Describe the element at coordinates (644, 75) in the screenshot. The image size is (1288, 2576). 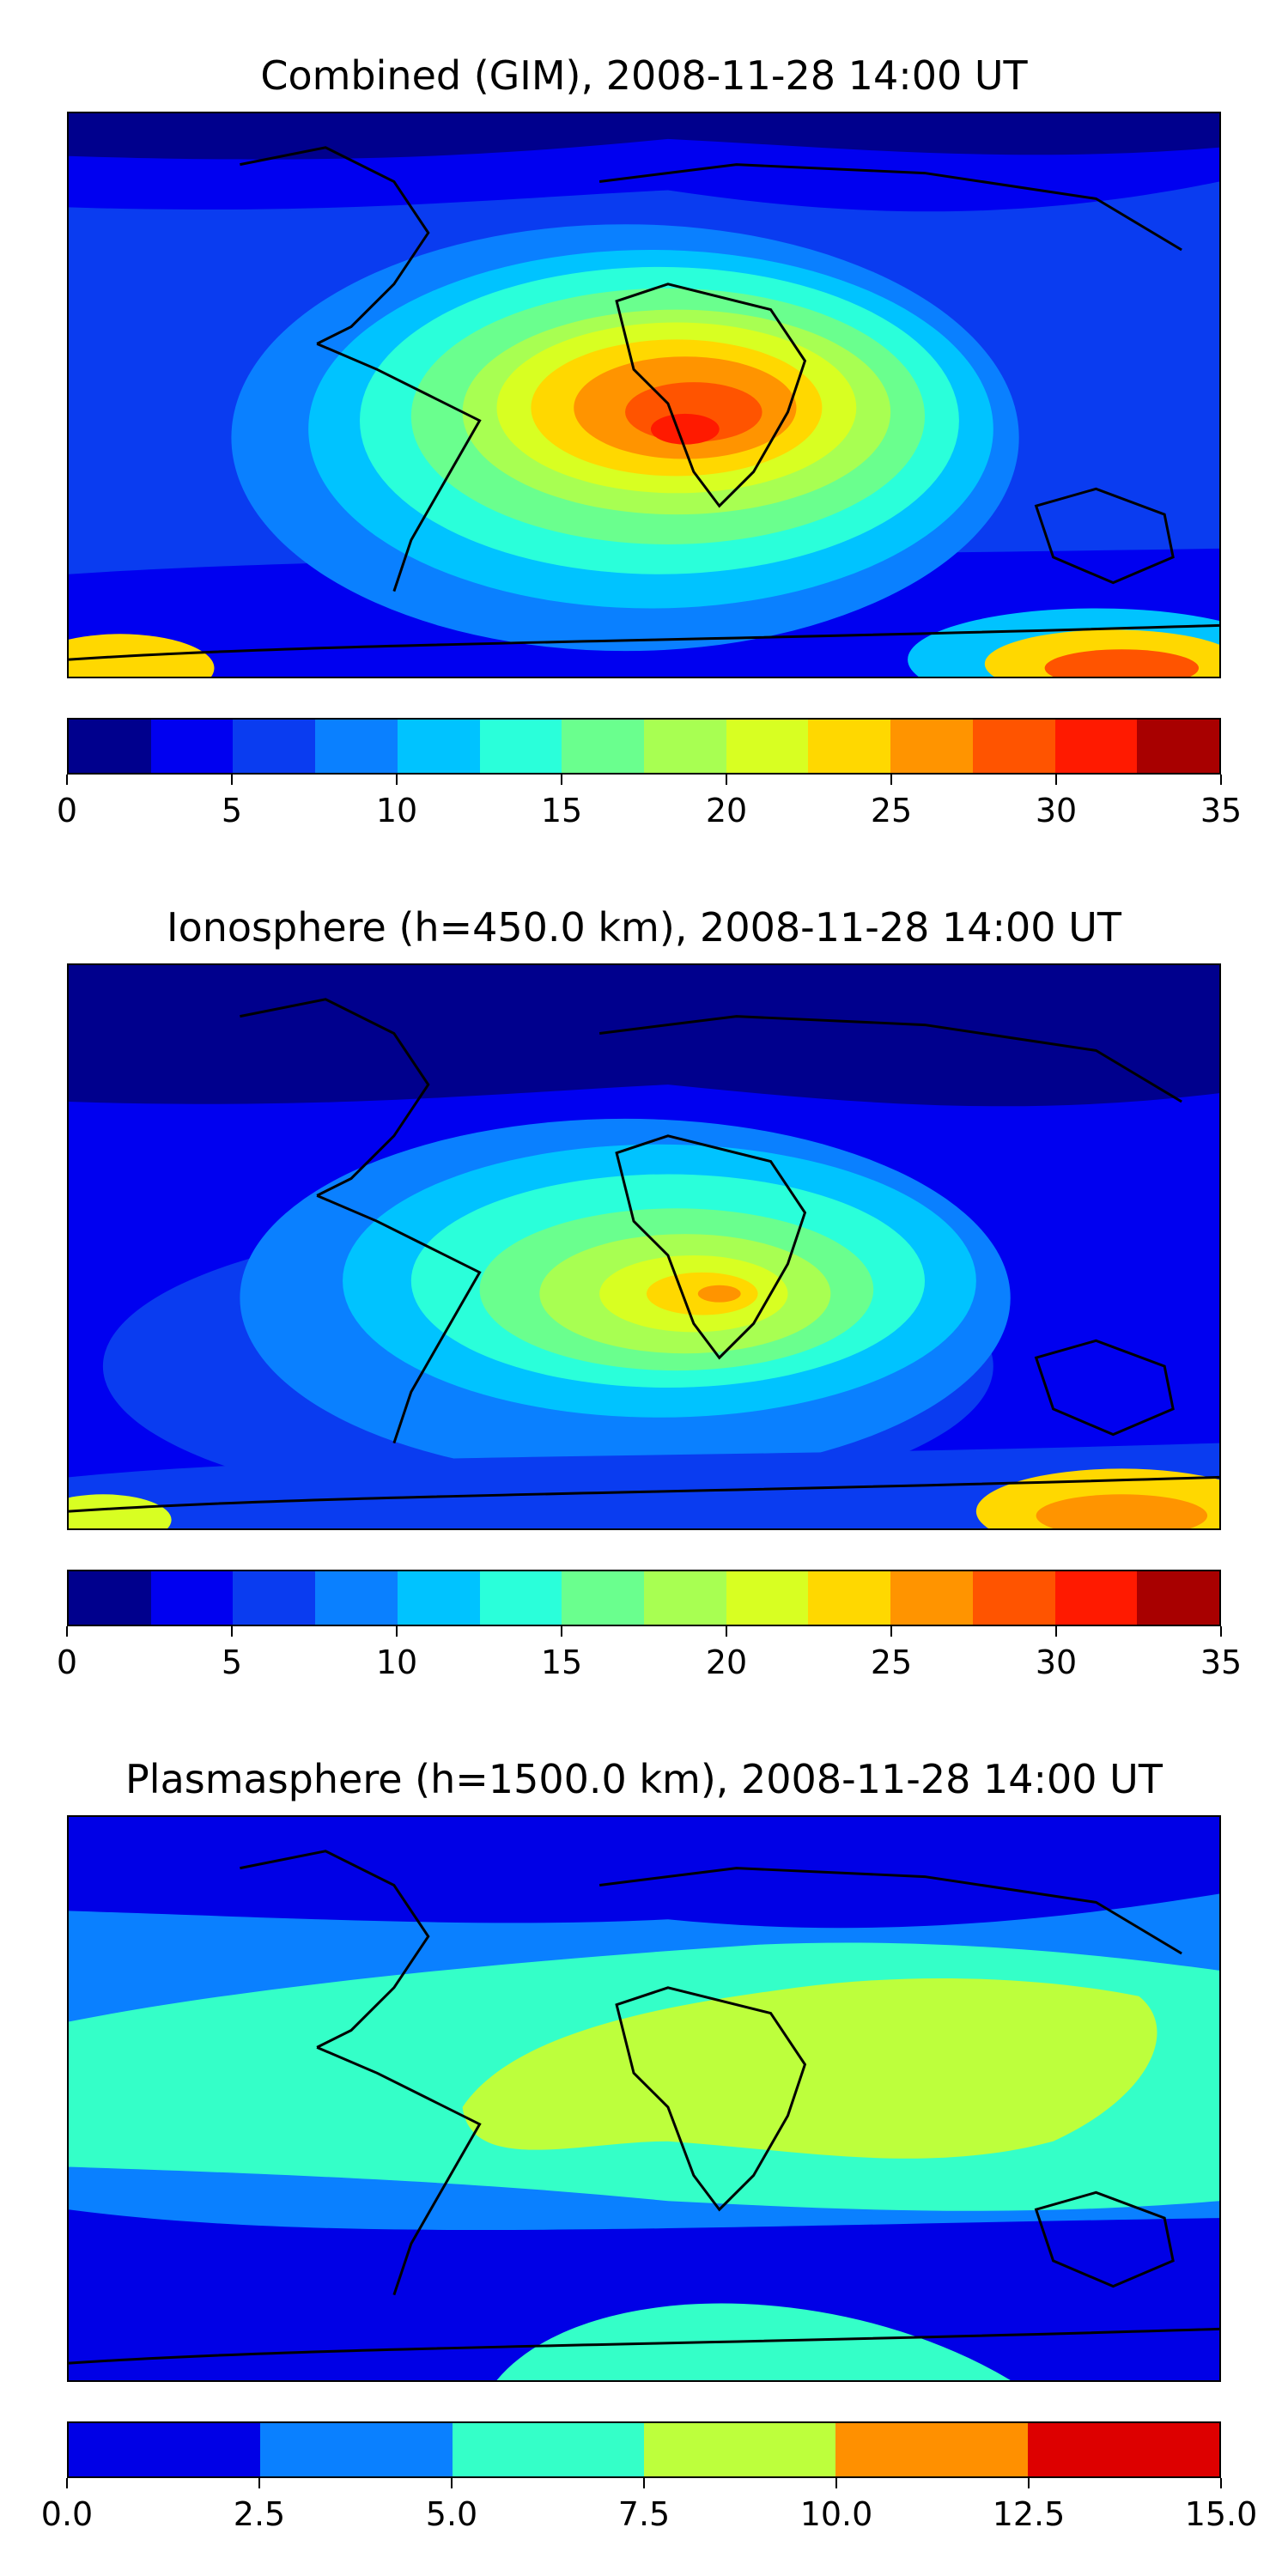
I see `panel-1-title: Combined (GIM), 2008-11-28 14:00 UT` at that location.